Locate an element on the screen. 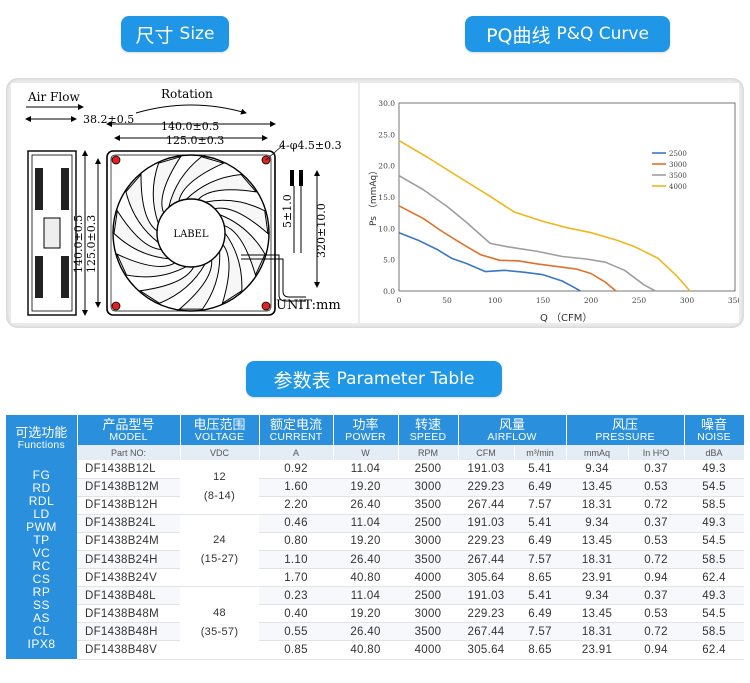 The image size is (750, 683). model-cell: DF1438B12H is located at coordinates (128, 505).